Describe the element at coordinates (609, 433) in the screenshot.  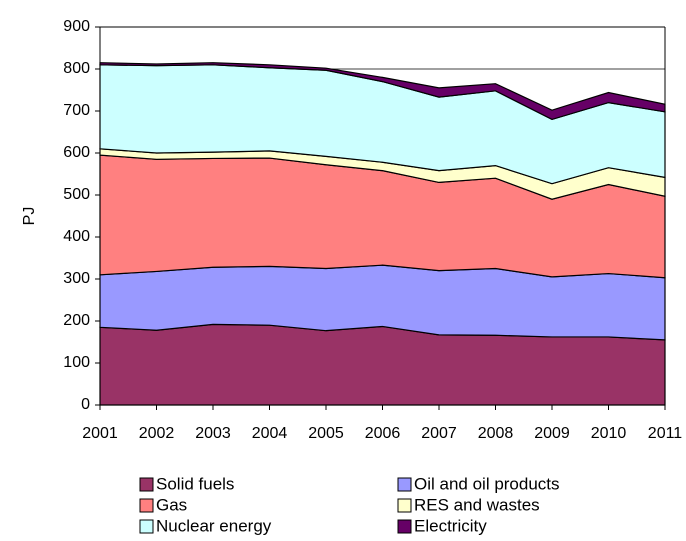
I see `x-tick-label: 2010` at that location.